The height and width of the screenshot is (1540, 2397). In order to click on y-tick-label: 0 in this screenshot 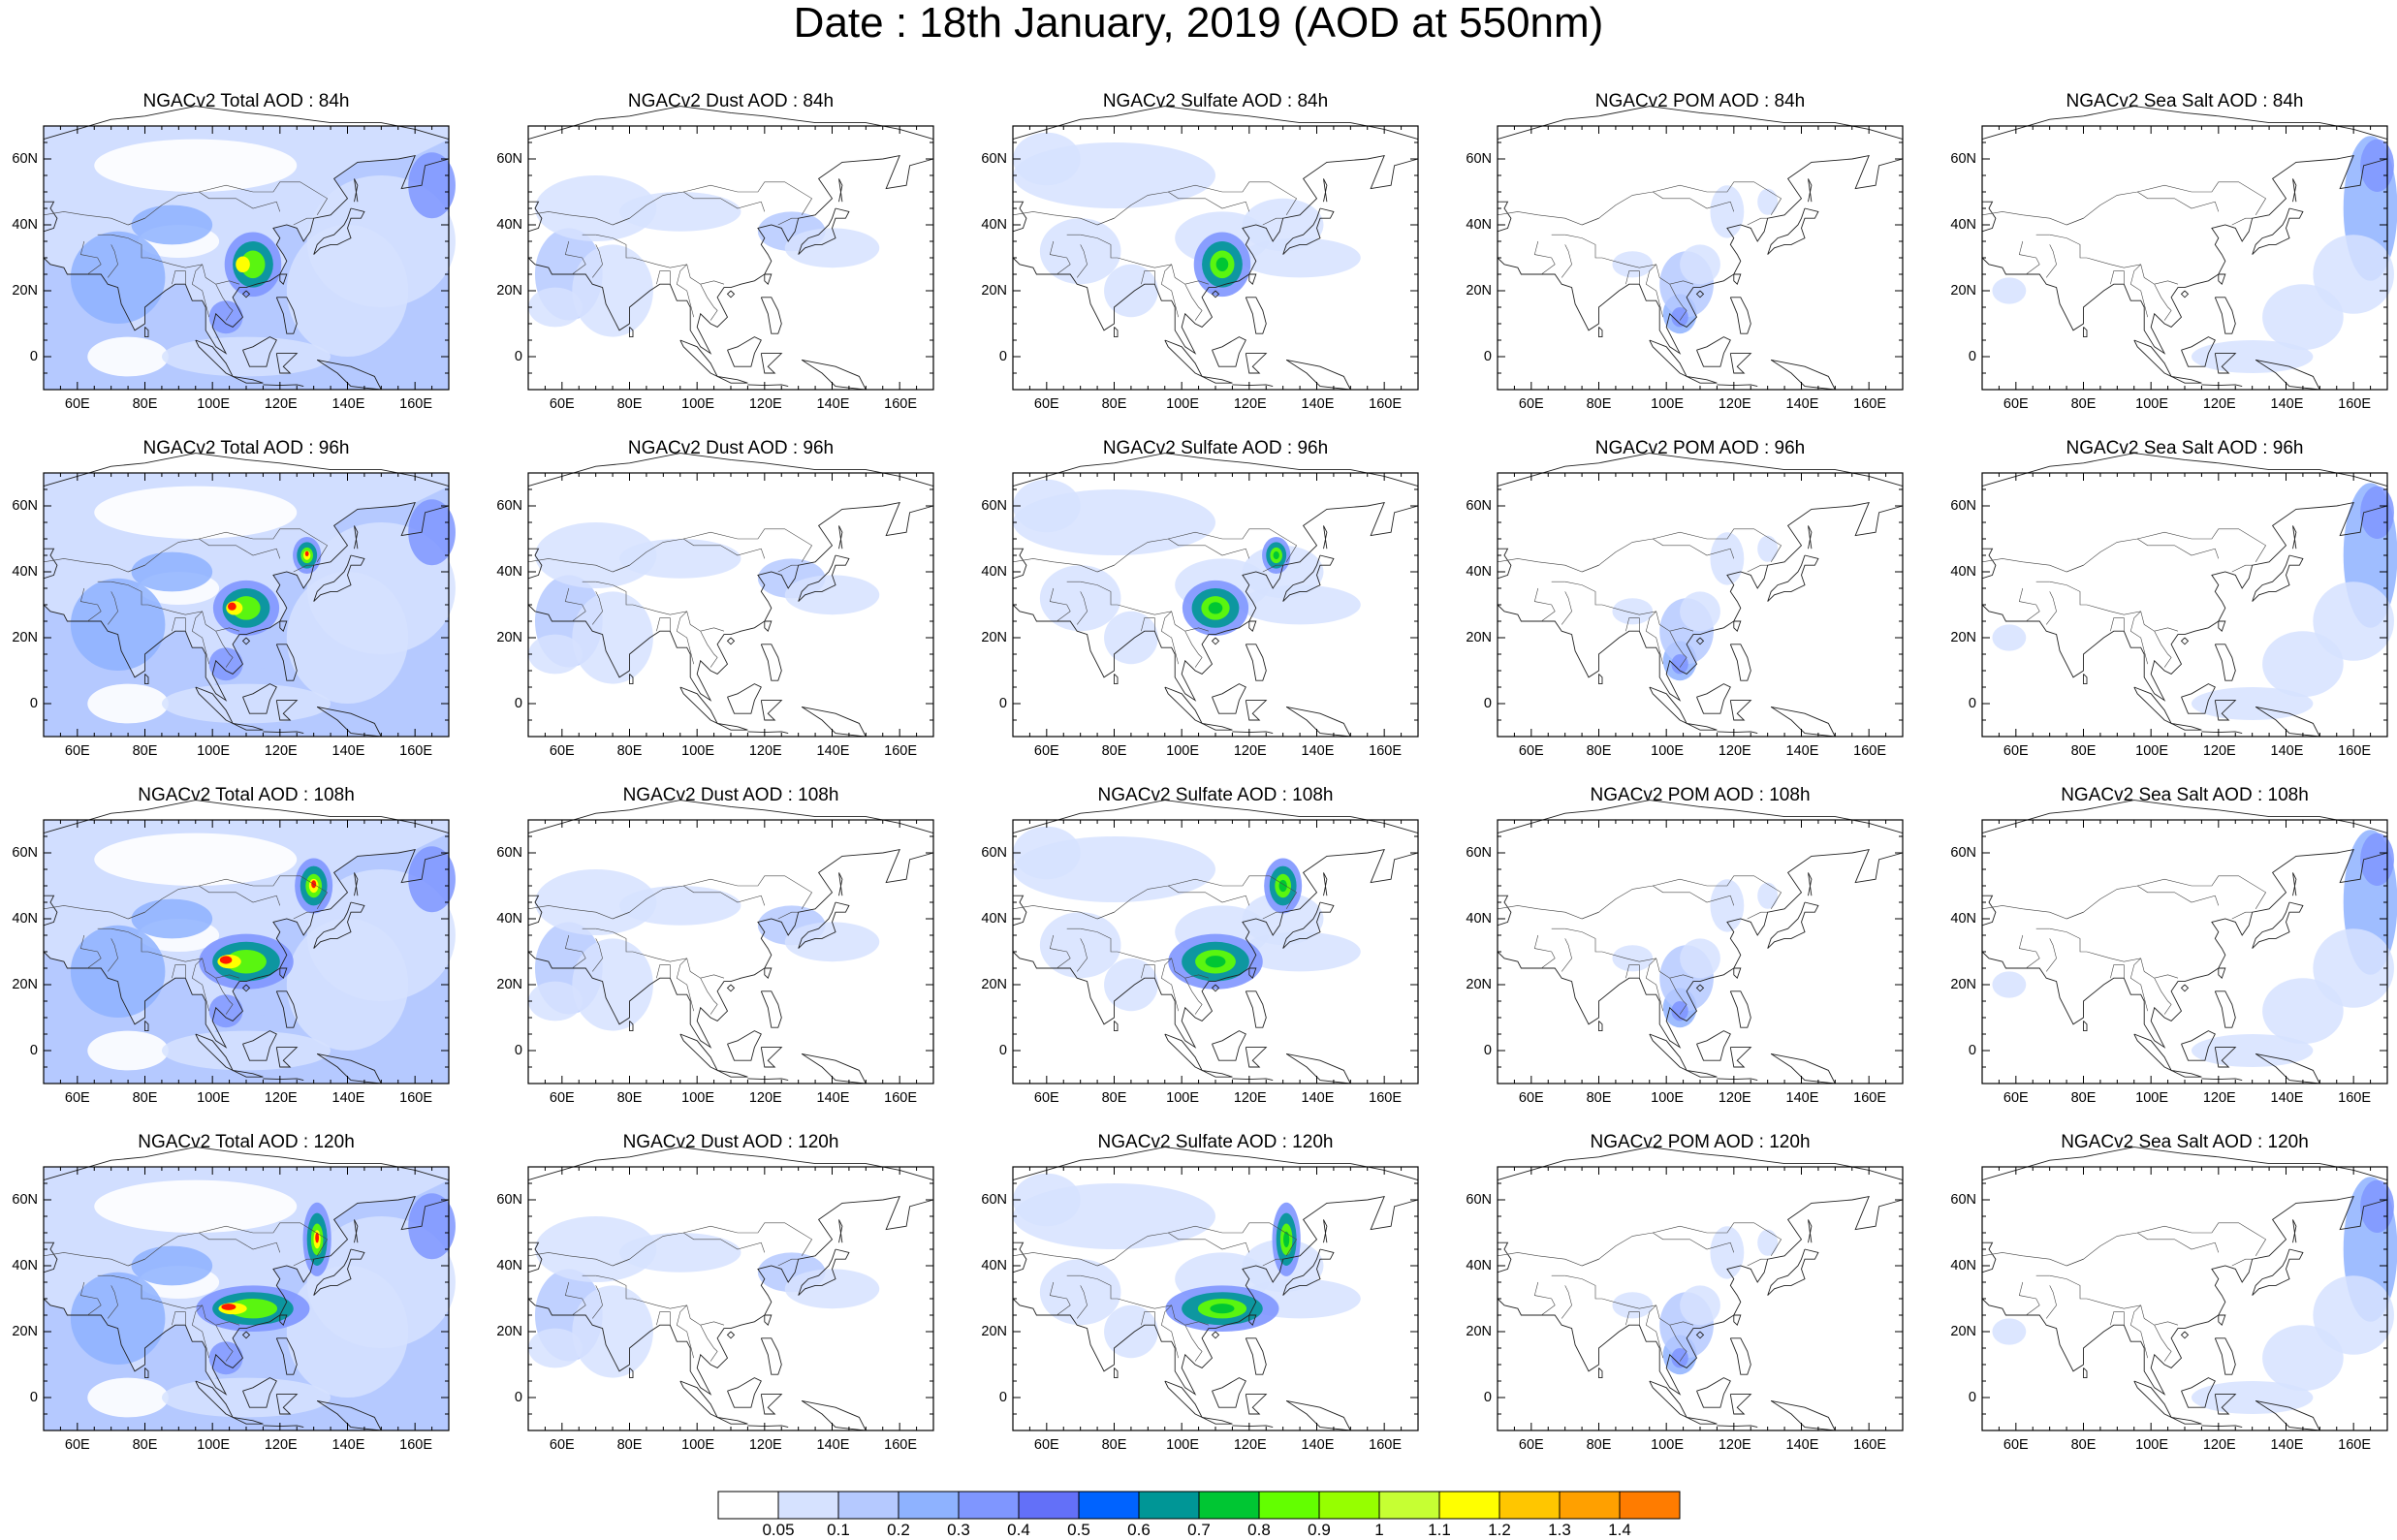, I will do `click(1002, 356)`.